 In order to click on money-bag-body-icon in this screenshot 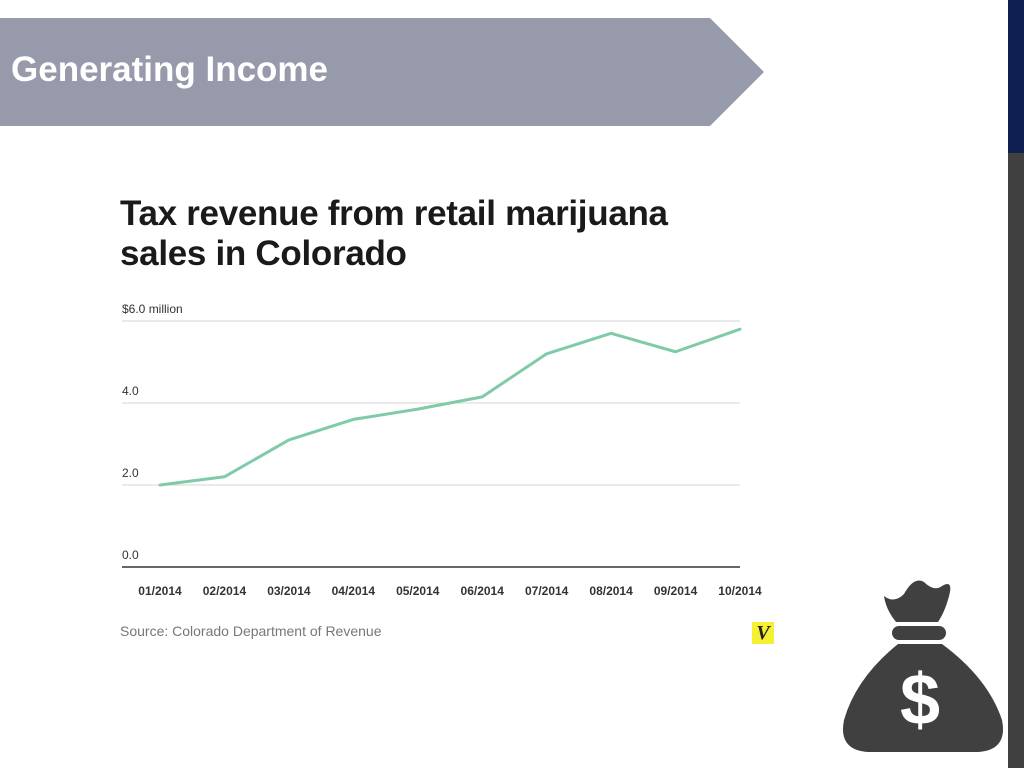, I will do `click(923, 698)`.